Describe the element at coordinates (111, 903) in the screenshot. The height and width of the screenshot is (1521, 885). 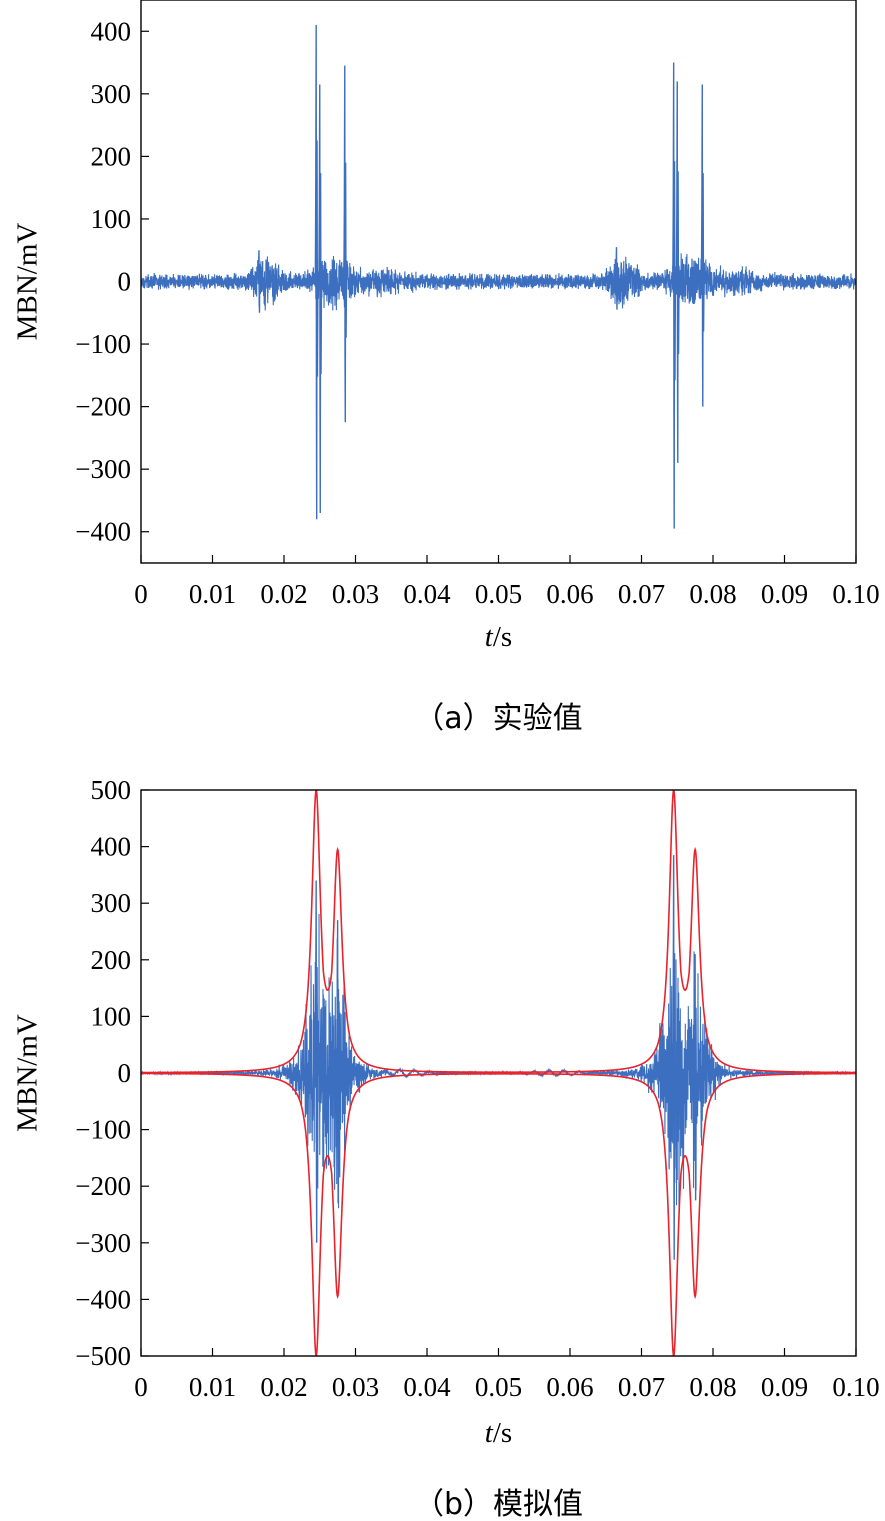
I see `chart-b-y-tick-label: 300` at that location.